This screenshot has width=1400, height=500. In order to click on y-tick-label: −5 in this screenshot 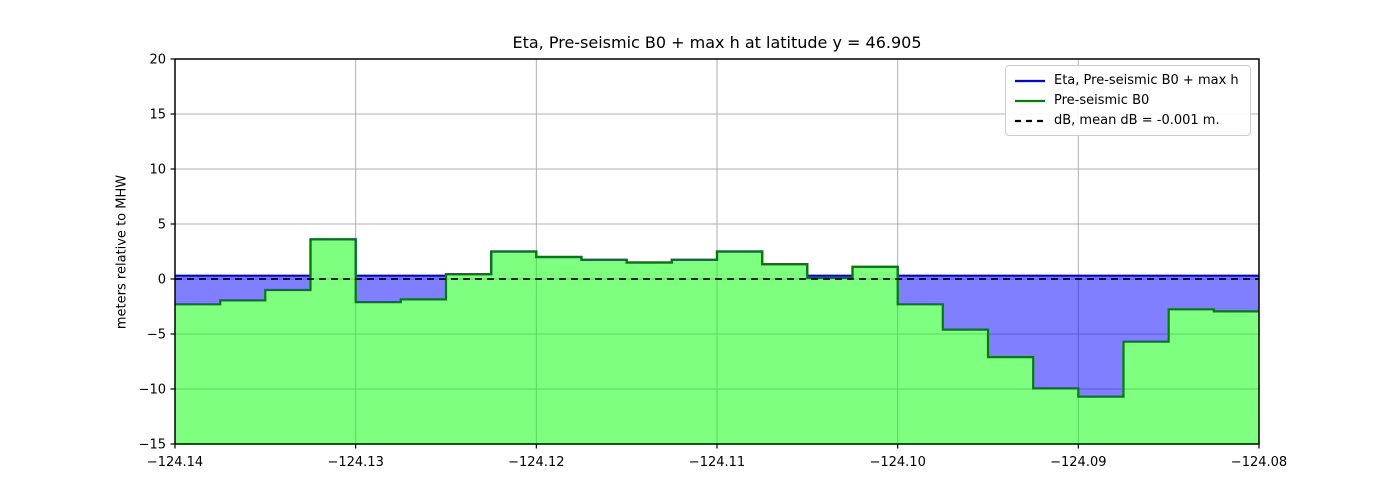, I will do `click(156, 335)`.